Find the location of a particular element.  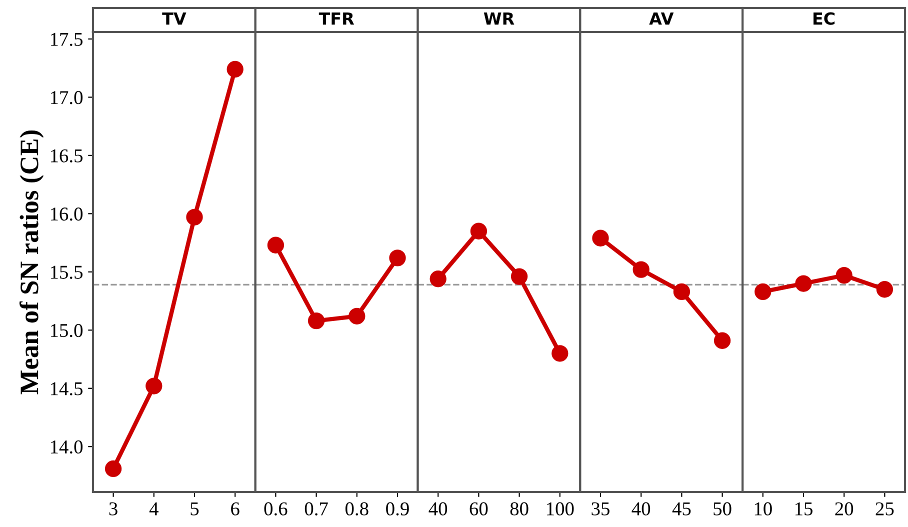

y-tick-label: 15.5 is located at coordinates (66, 272).